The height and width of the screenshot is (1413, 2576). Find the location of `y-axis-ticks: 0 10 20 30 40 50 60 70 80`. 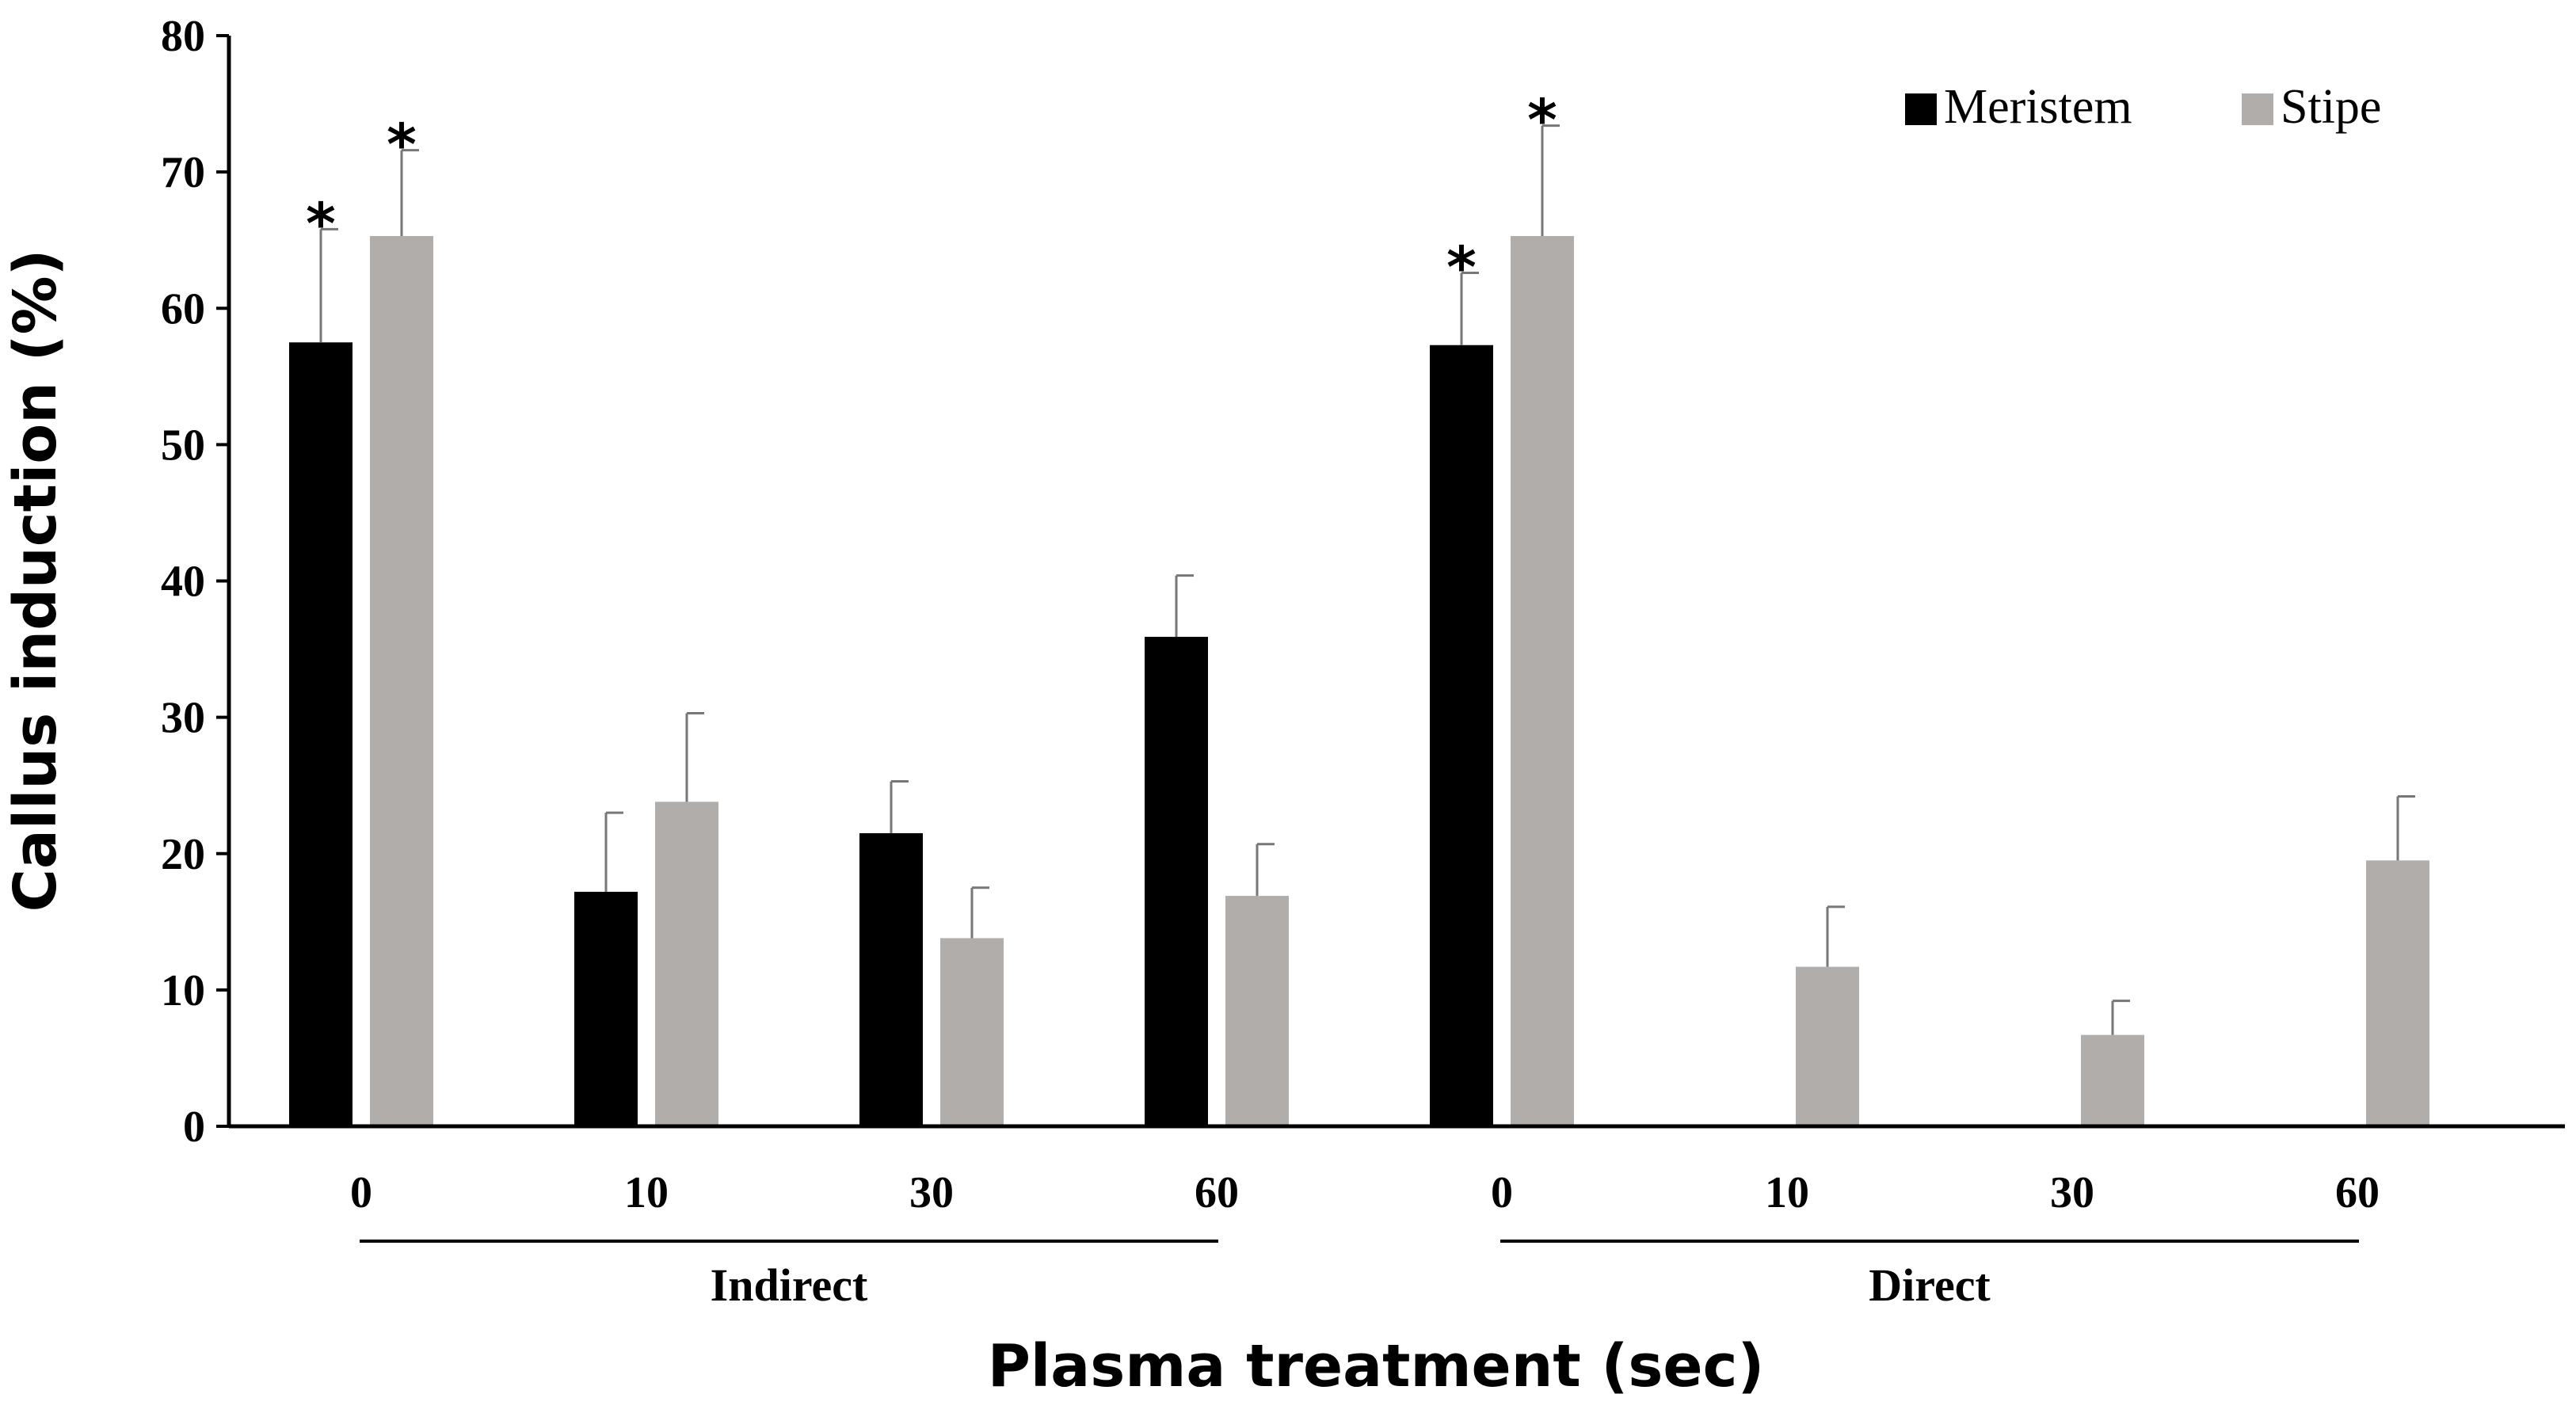

y-axis-ticks: 0 10 20 30 40 50 60 70 80 is located at coordinates (195, 582).